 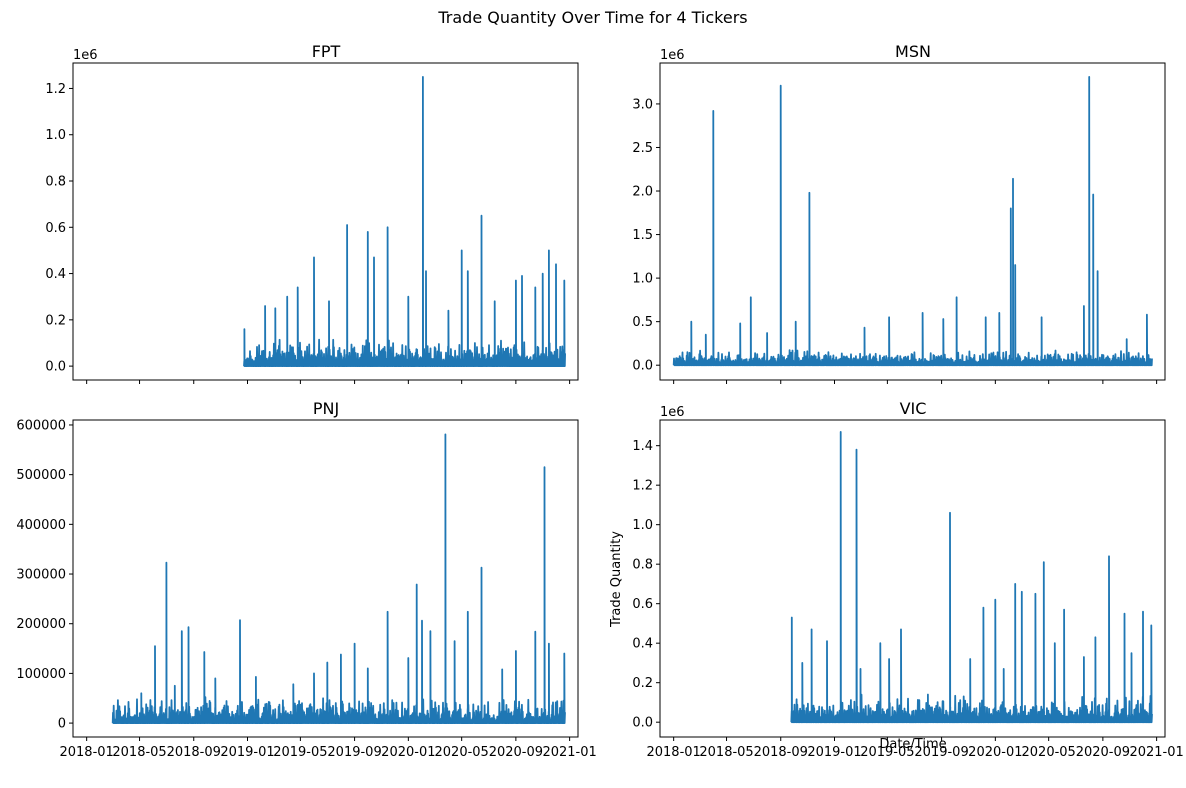 I want to click on y-axis-label: Trade Quantity, so click(x=616, y=579).